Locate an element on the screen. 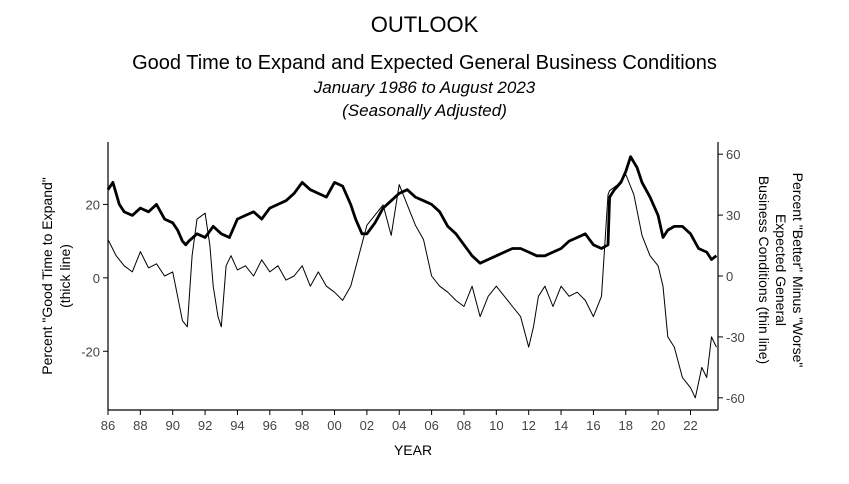 The height and width of the screenshot is (484, 849). y-right-tick-label: -30 is located at coordinates (735, 337).